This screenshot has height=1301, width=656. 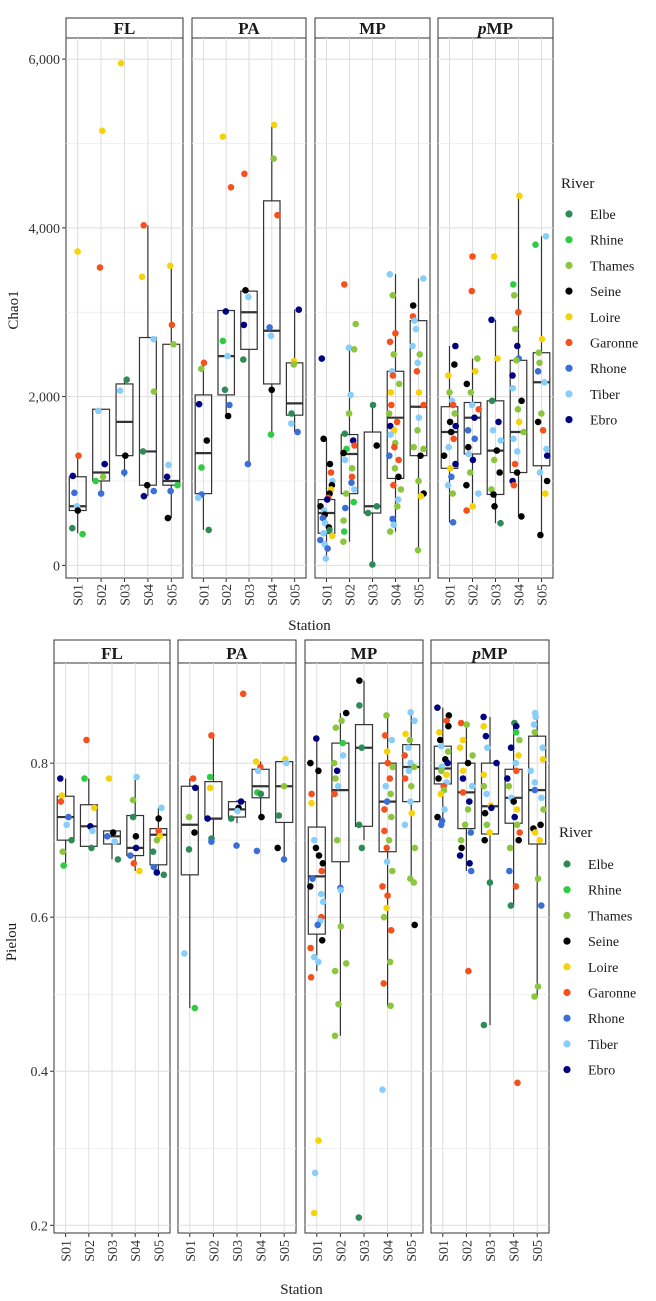 What do you see at coordinates (249, 28) in the screenshot?
I see `panel-strip-label: PA` at bounding box center [249, 28].